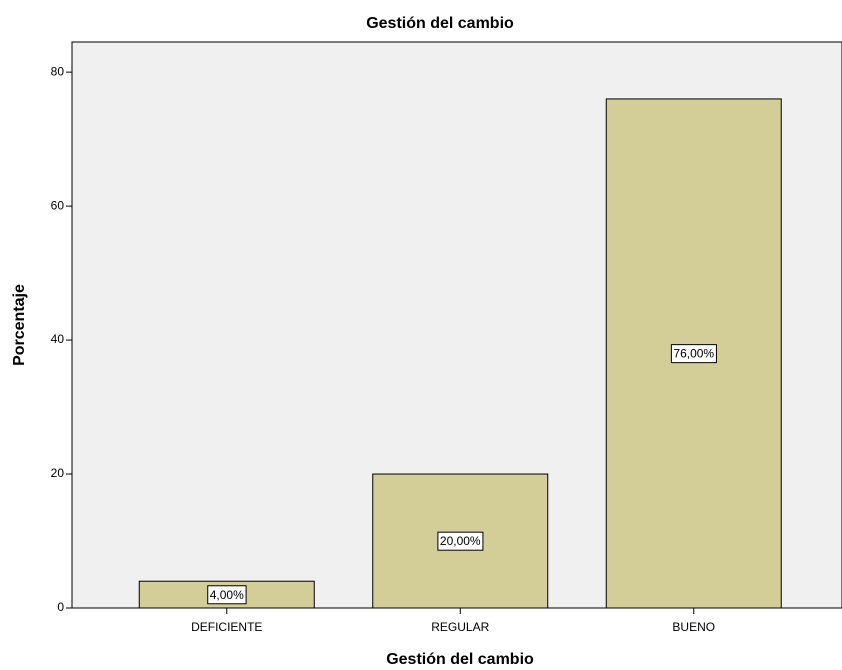  Describe the element at coordinates (693, 627) in the screenshot. I see `x-tick-label: BUENO` at that location.